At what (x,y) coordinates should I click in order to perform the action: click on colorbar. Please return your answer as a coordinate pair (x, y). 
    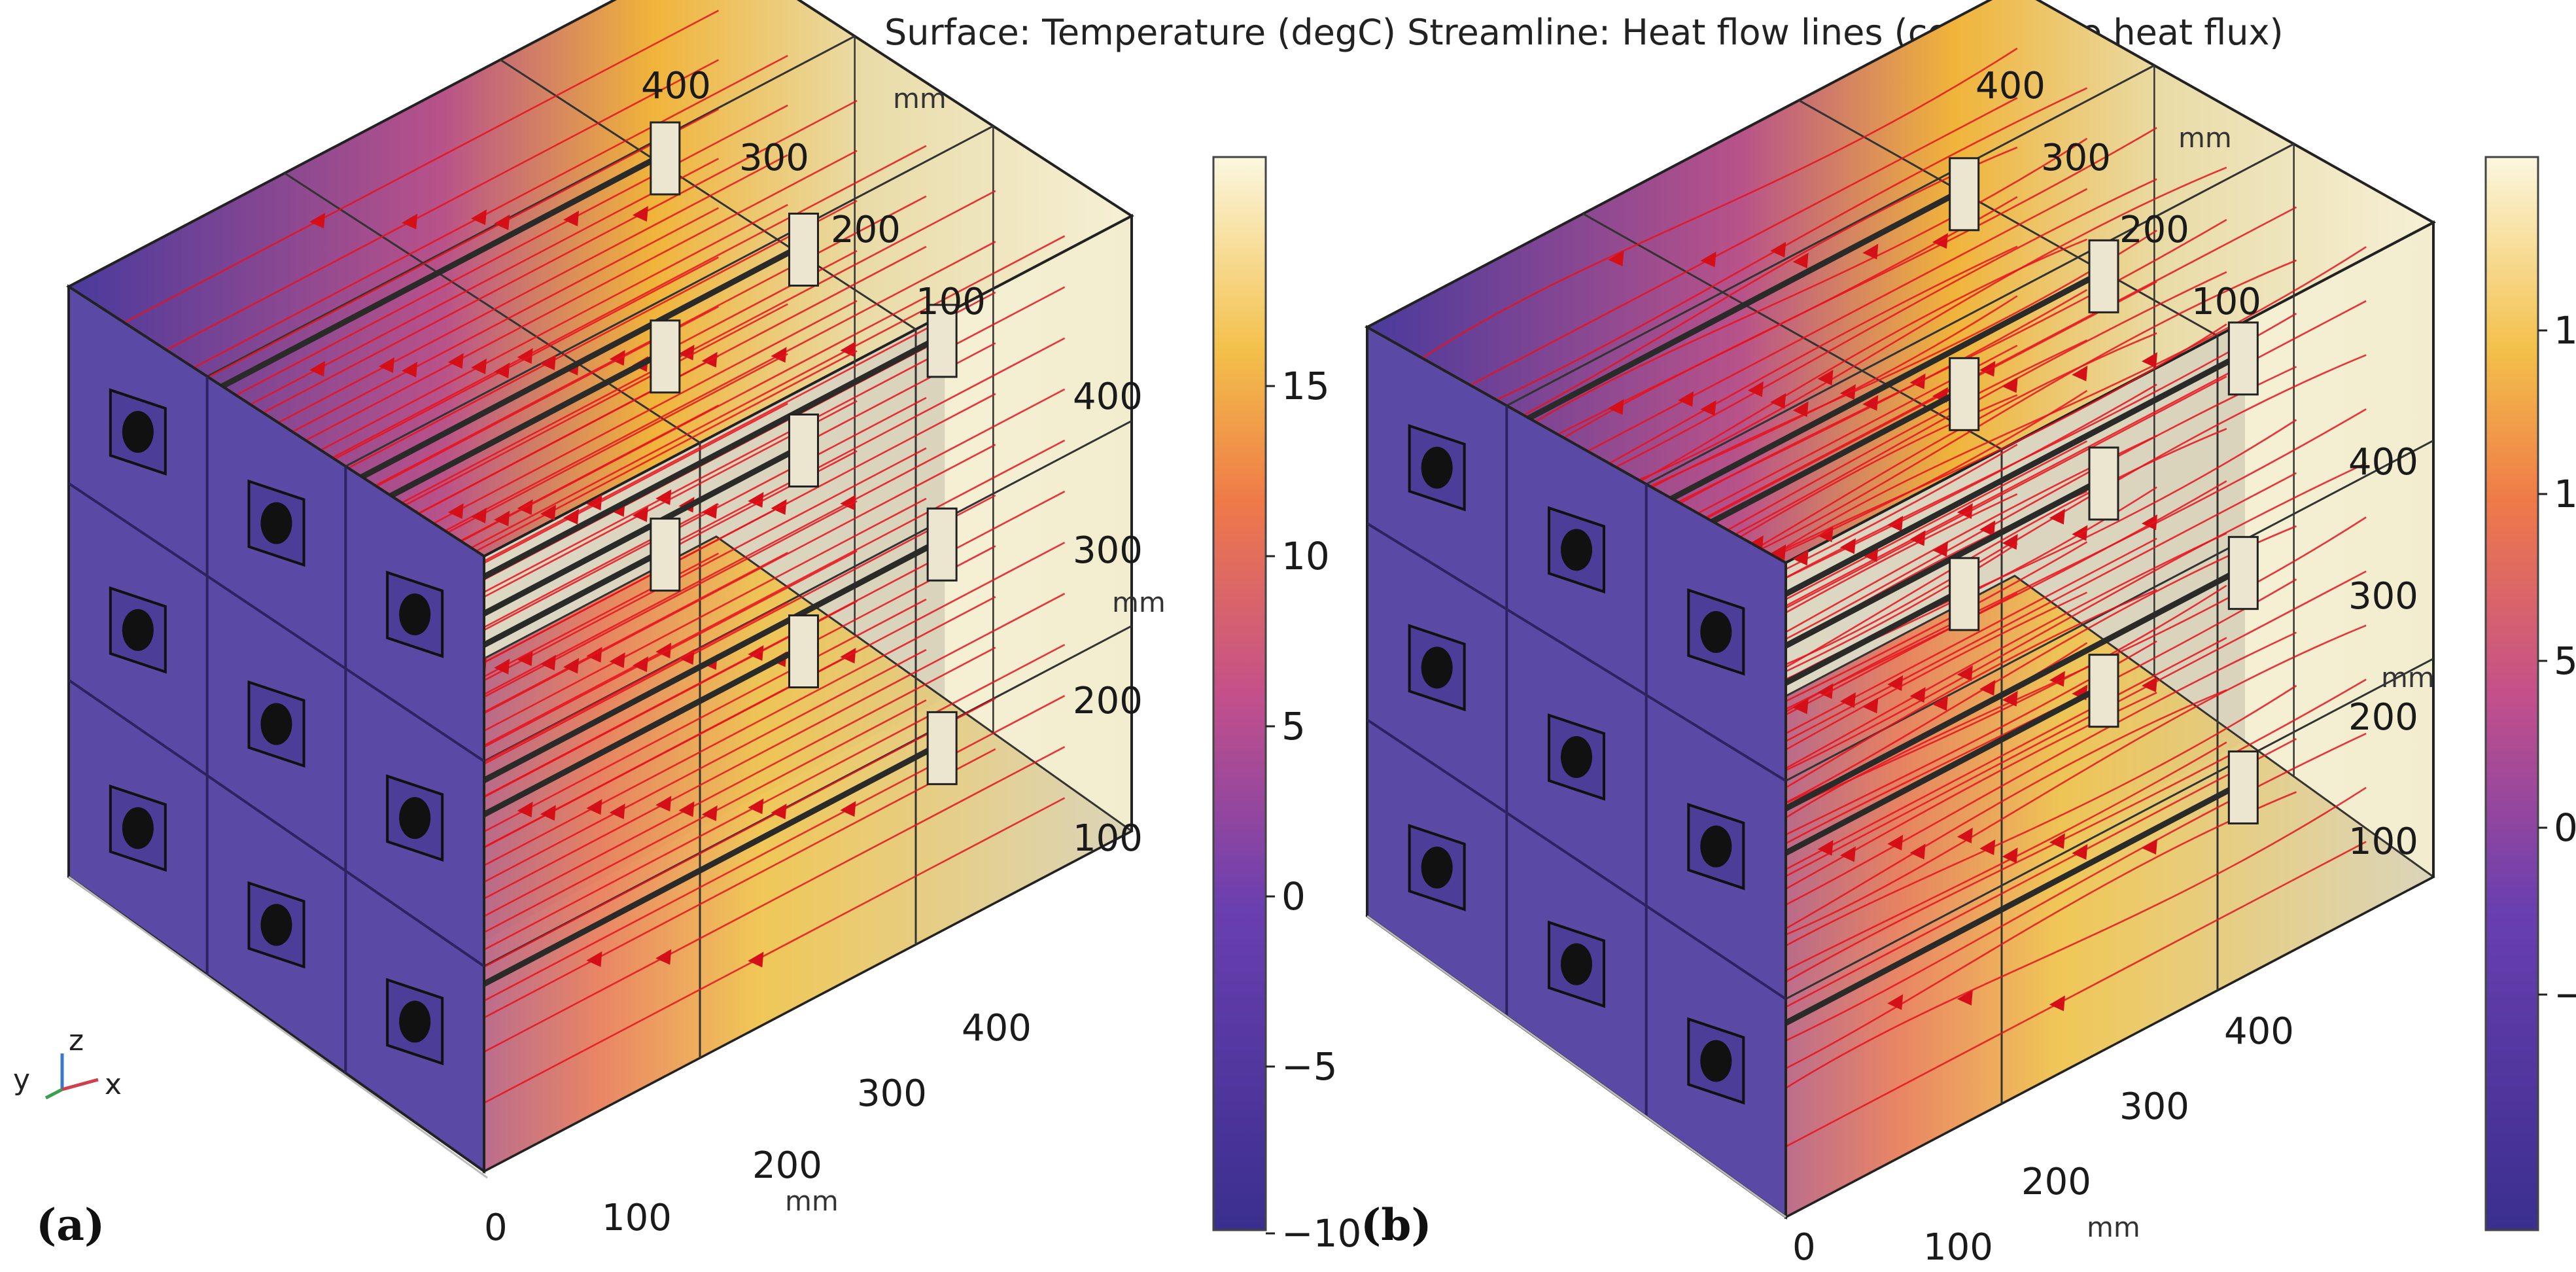
    Looking at the image, I should click on (1240, 694).